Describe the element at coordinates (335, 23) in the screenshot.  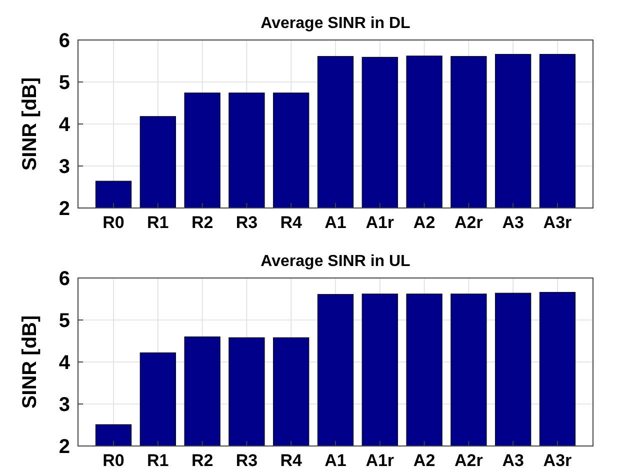
I see `chart-title: Average SINR in DL` at that location.